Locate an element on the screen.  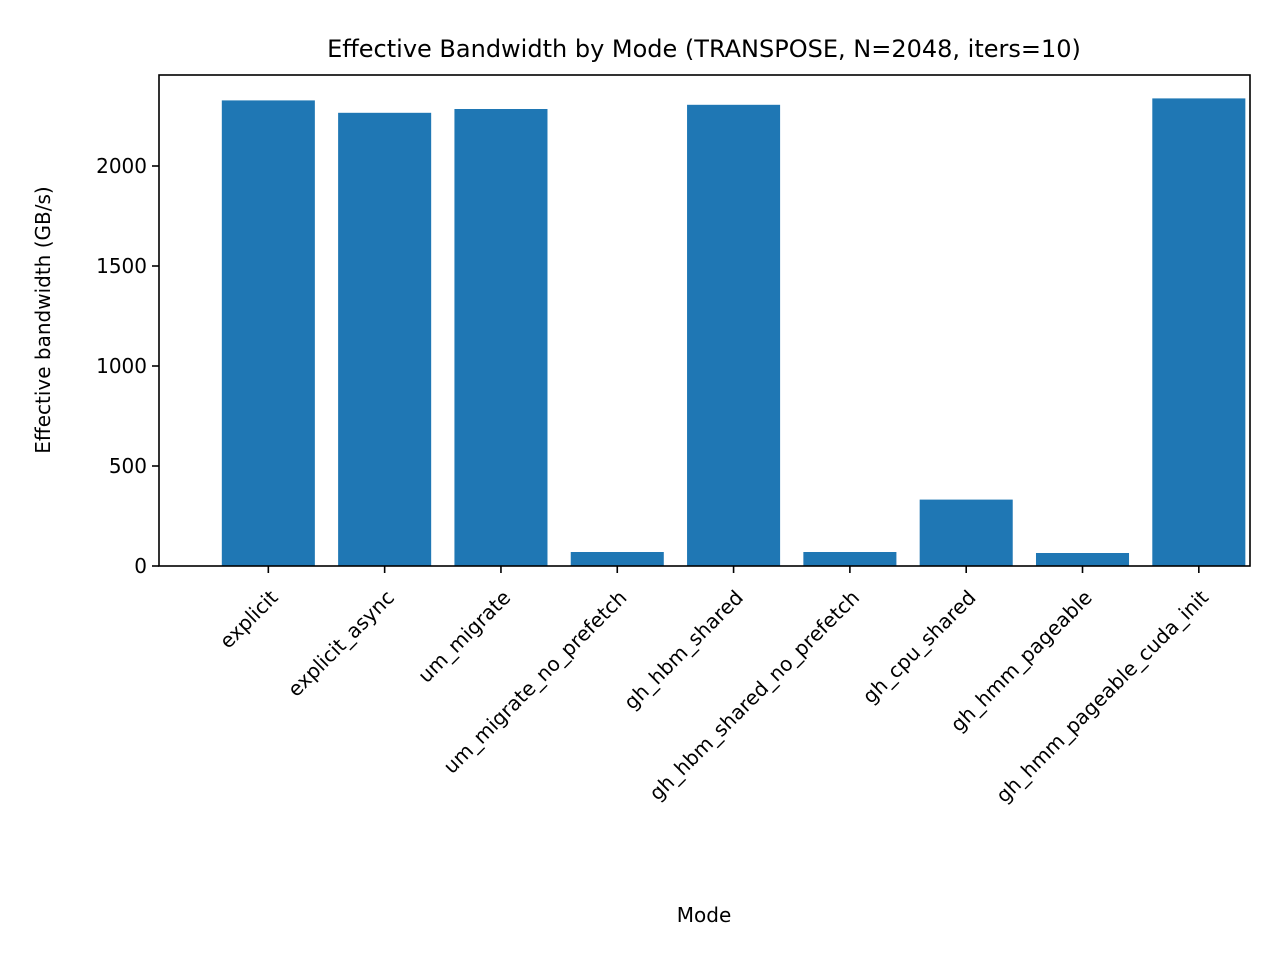
bar-gh_hbm_shared_no_prefetch is located at coordinates (850, 559).